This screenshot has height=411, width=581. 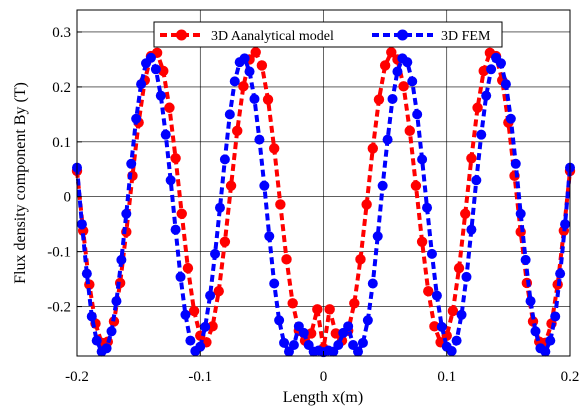 What do you see at coordinates (59, 253) in the screenshot?
I see `y-tick-label: -0.1` at bounding box center [59, 253].